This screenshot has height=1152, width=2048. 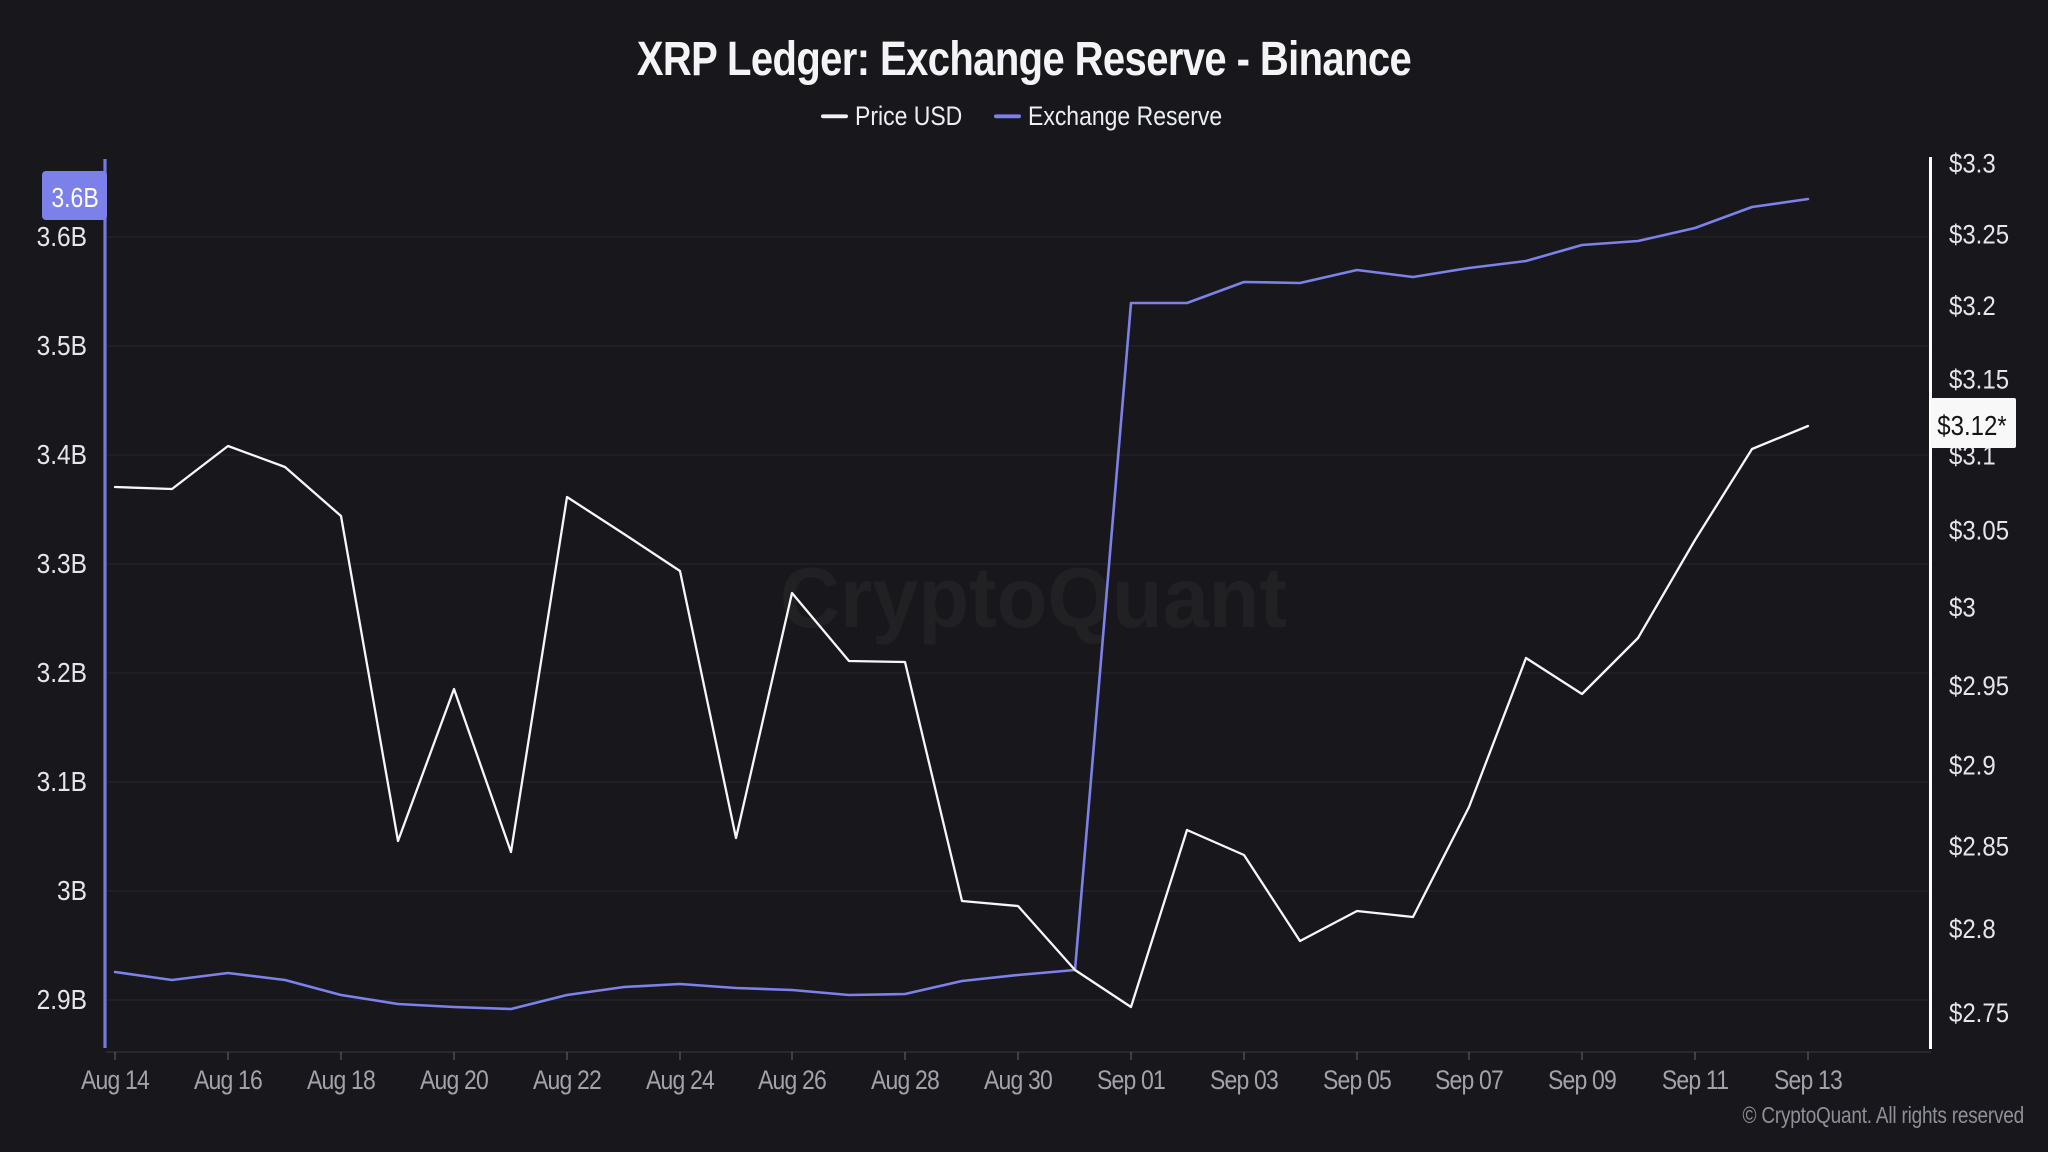 I want to click on svg-text: Aug 26, so click(x=792, y=1081).